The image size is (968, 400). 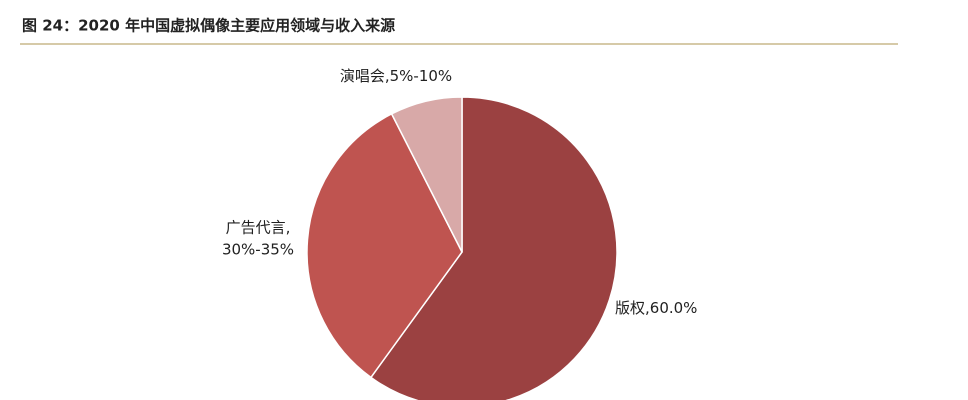 I want to click on category-label: 版权,, so click(x=632, y=308).